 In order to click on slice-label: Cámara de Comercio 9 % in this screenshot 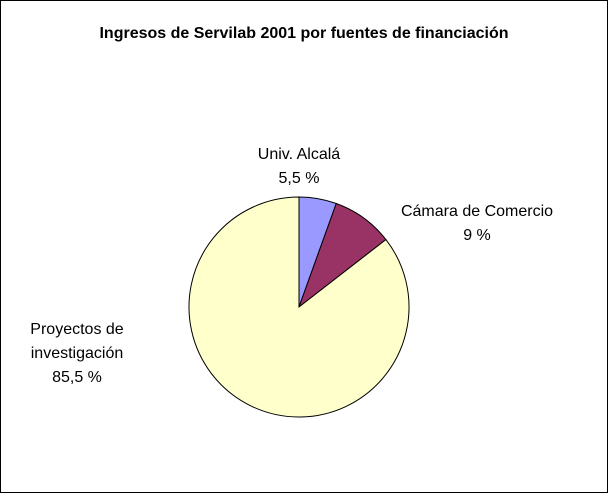, I will do `click(477, 224)`.